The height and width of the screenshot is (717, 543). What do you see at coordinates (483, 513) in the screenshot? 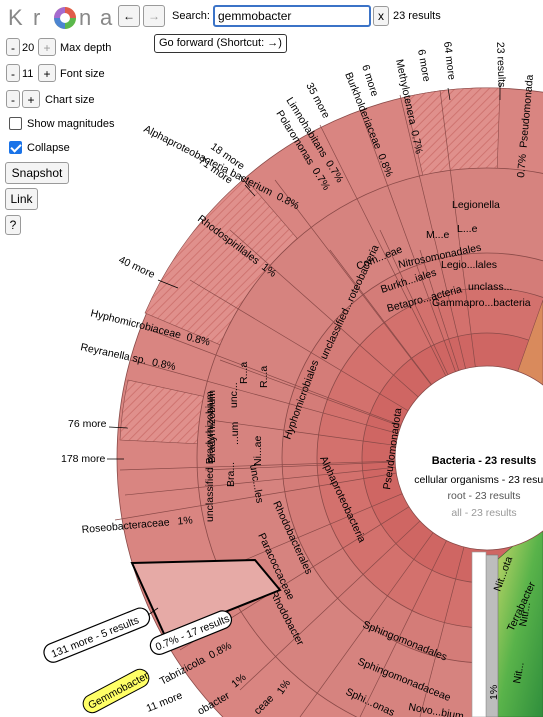
I see `center-line-3: all - 23 results` at bounding box center [483, 513].